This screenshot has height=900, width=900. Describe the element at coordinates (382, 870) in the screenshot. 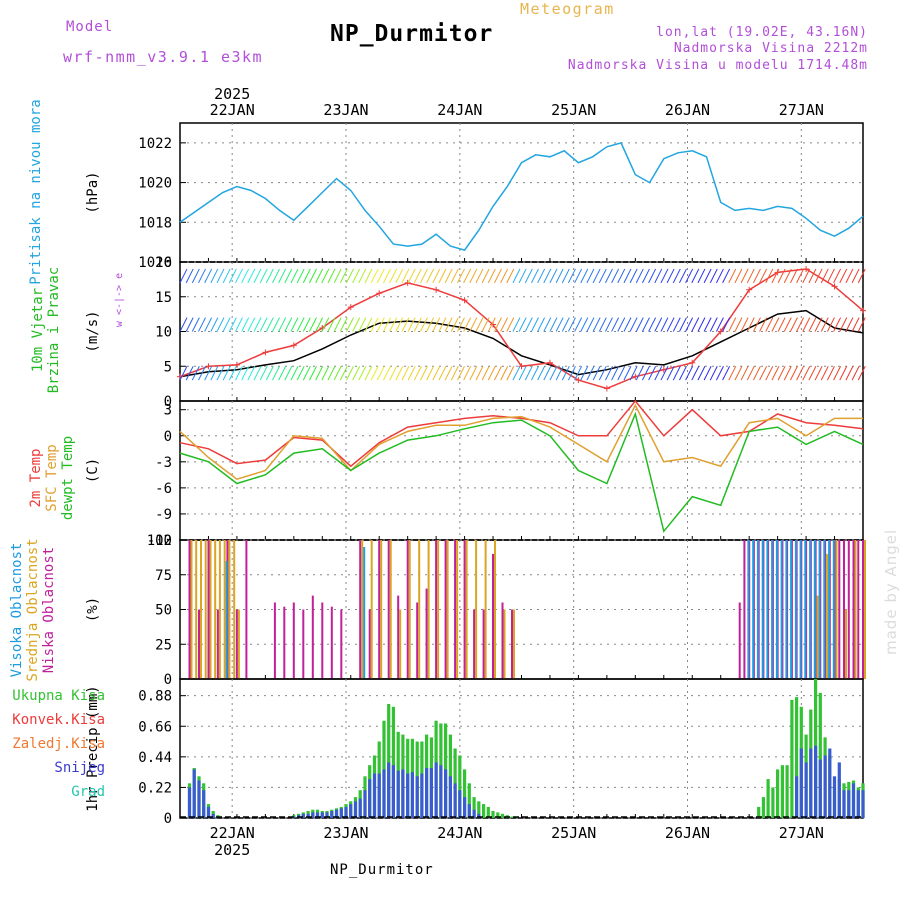

I see `footer-station: NP_Durmitor` at that location.